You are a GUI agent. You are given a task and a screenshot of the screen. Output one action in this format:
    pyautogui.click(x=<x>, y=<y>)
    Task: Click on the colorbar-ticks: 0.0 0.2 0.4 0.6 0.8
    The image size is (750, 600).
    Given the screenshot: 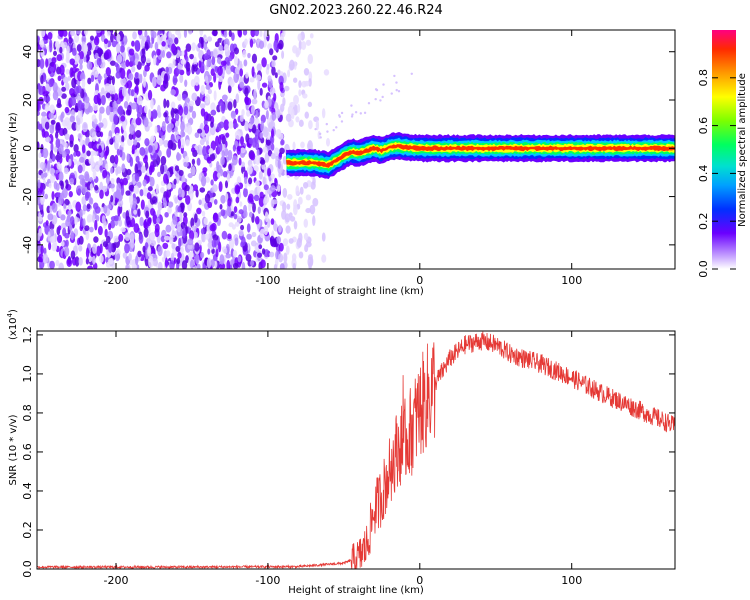 What is the action you would take?
    pyautogui.click(x=716, y=173)
    